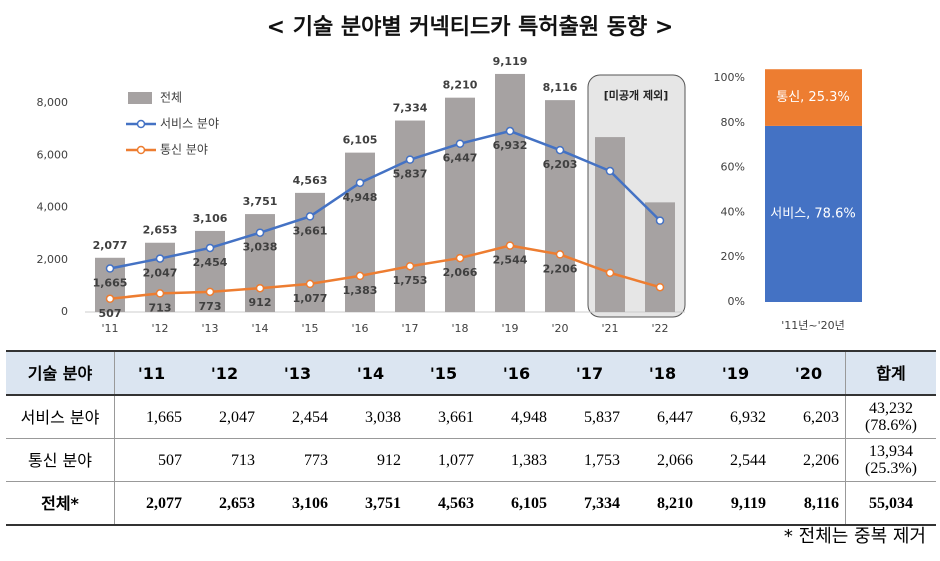 This screenshot has height=561, width=940. I want to click on x-tick-label: '21, so click(609, 328).